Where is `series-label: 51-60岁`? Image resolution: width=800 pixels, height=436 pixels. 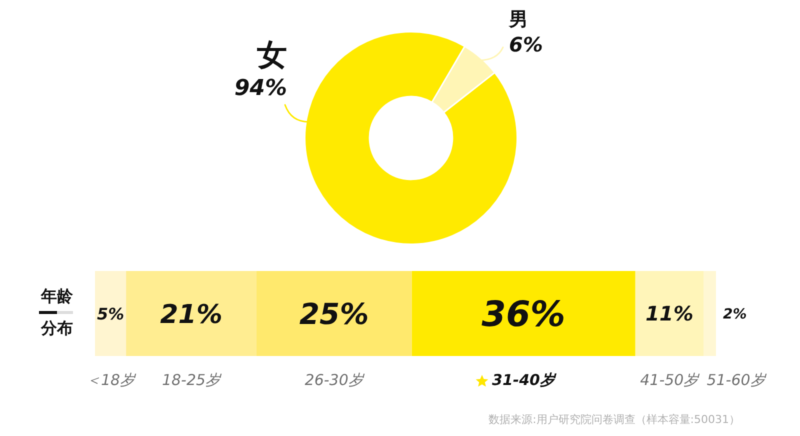
series-label: 51-60岁 is located at coordinates (737, 379).